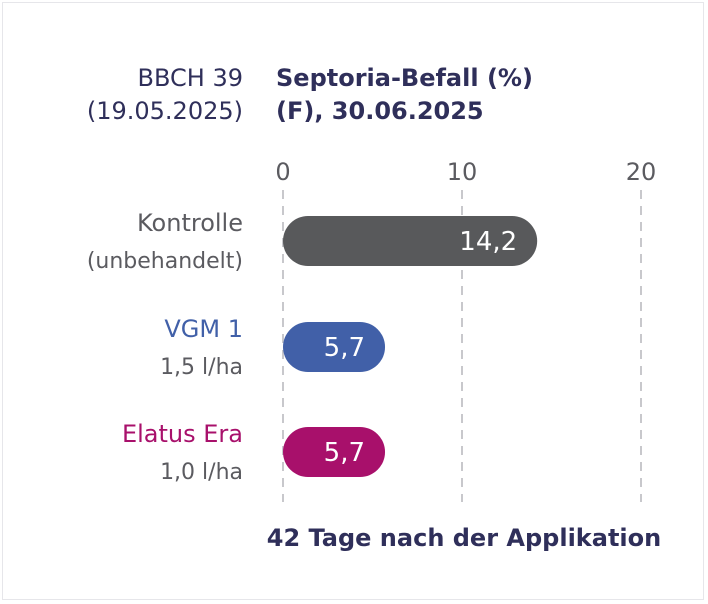 The width and height of the screenshot is (708, 604). What do you see at coordinates (190, 223) in the screenshot?
I see `category-name: Kontrolle` at bounding box center [190, 223].